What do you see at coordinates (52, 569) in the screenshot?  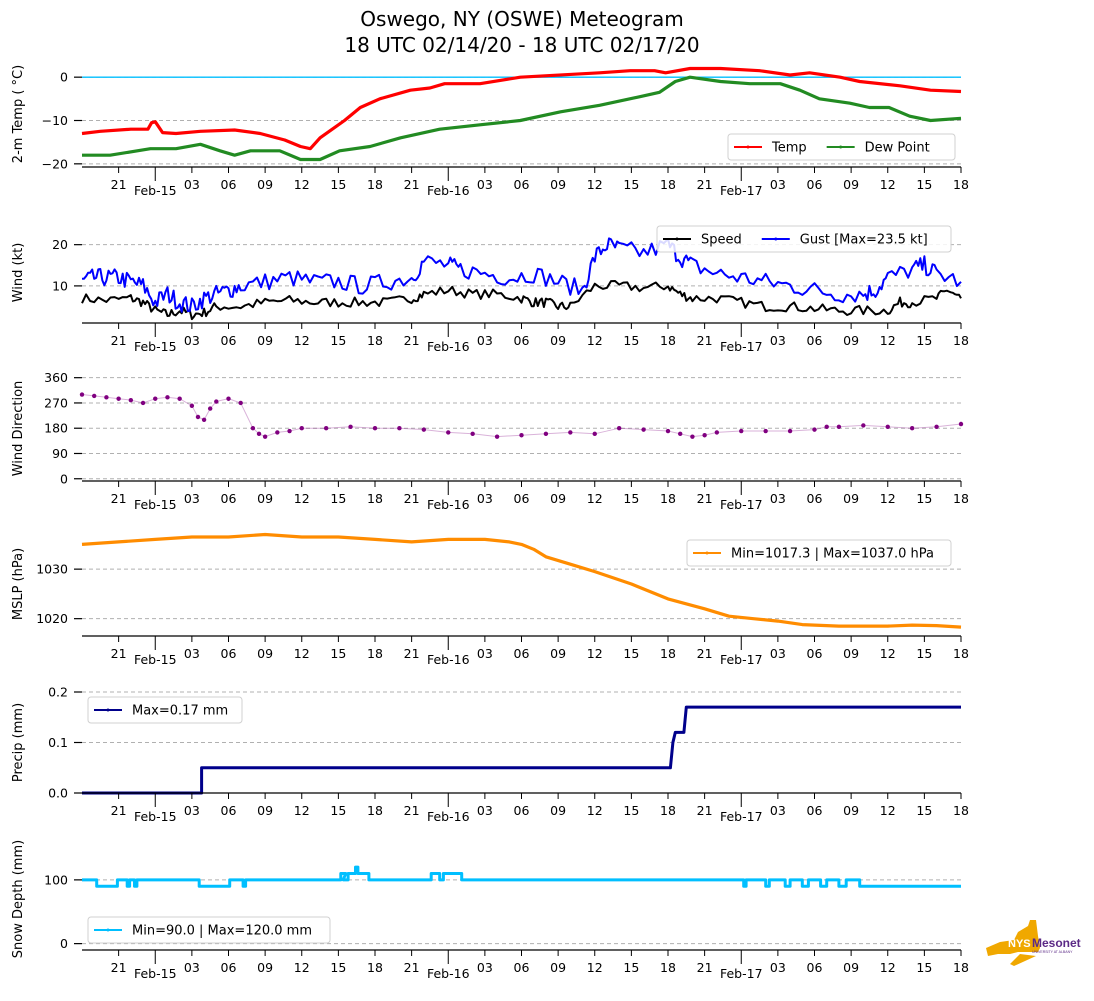 I see `y-tick-label: 1030` at bounding box center [52, 569].